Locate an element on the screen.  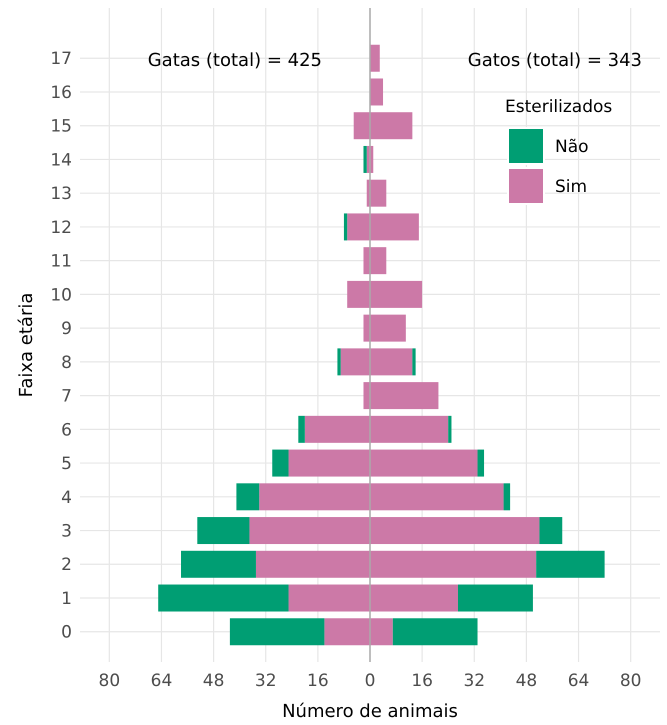
annotation: Gatas (total) = 425 is located at coordinates (235, 60).